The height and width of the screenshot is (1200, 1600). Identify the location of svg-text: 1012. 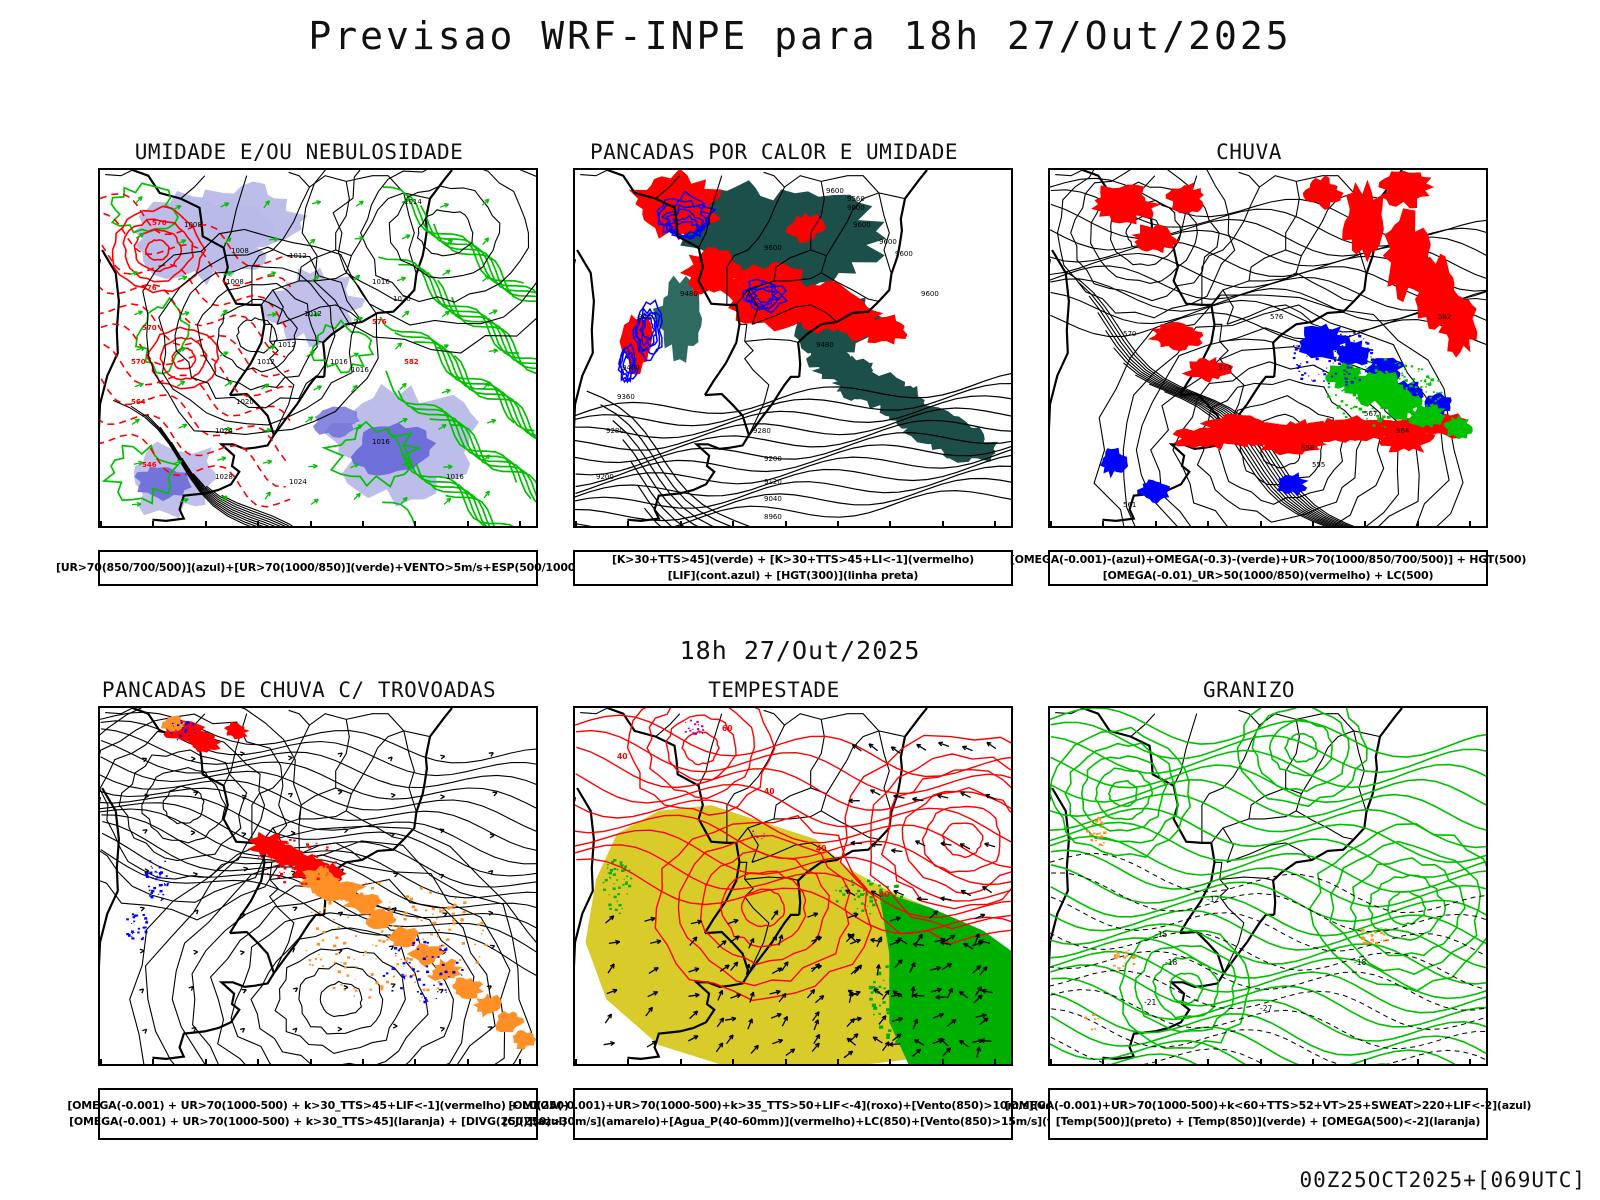
(313, 314).